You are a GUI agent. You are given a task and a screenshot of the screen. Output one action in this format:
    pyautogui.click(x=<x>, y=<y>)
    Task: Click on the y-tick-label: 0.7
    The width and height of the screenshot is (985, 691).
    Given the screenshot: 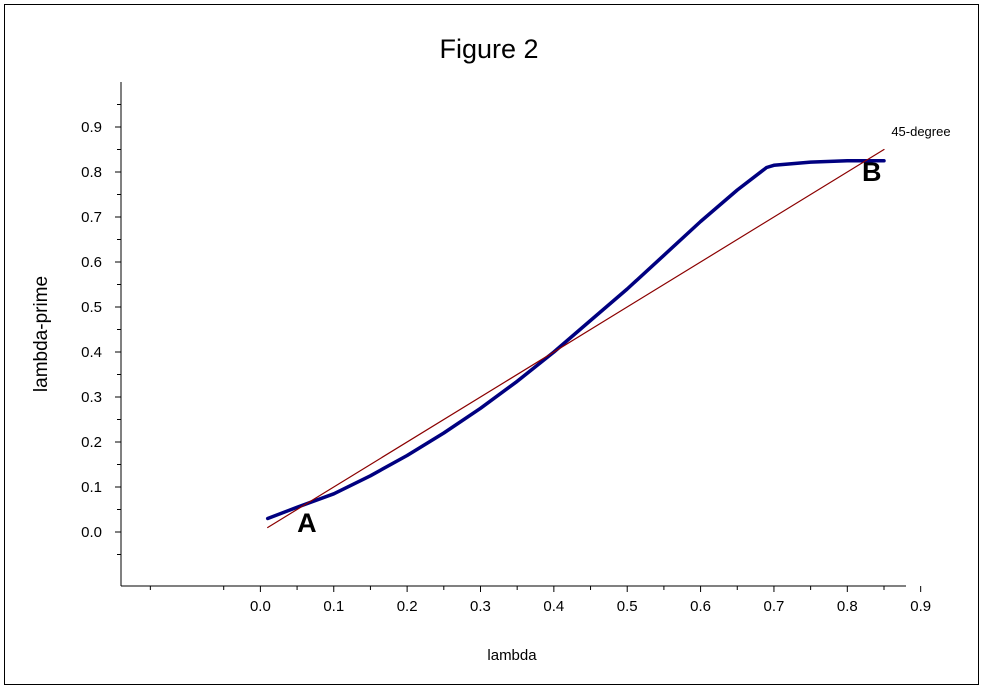 What is the action you would take?
    pyautogui.click(x=91, y=217)
    